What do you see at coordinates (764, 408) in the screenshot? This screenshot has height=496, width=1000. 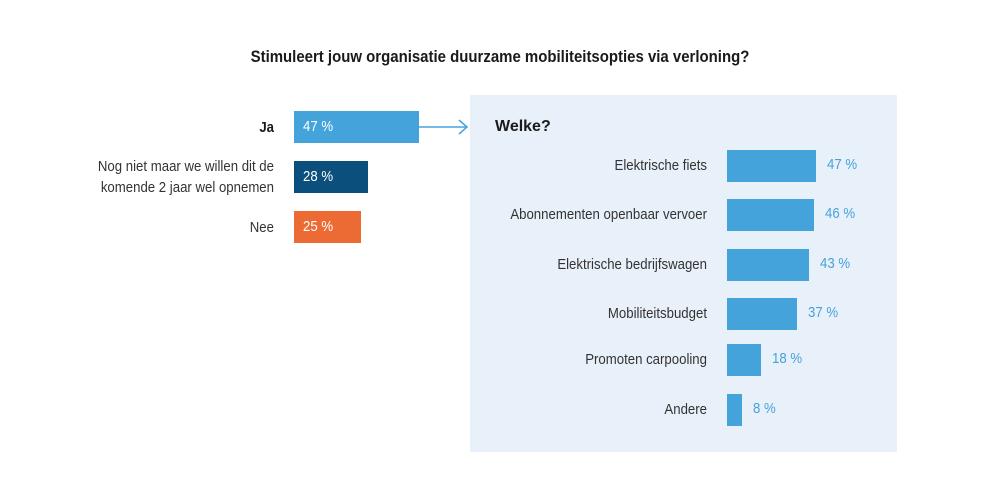 I see `bar-value-label: 8 %` at bounding box center [764, 408].